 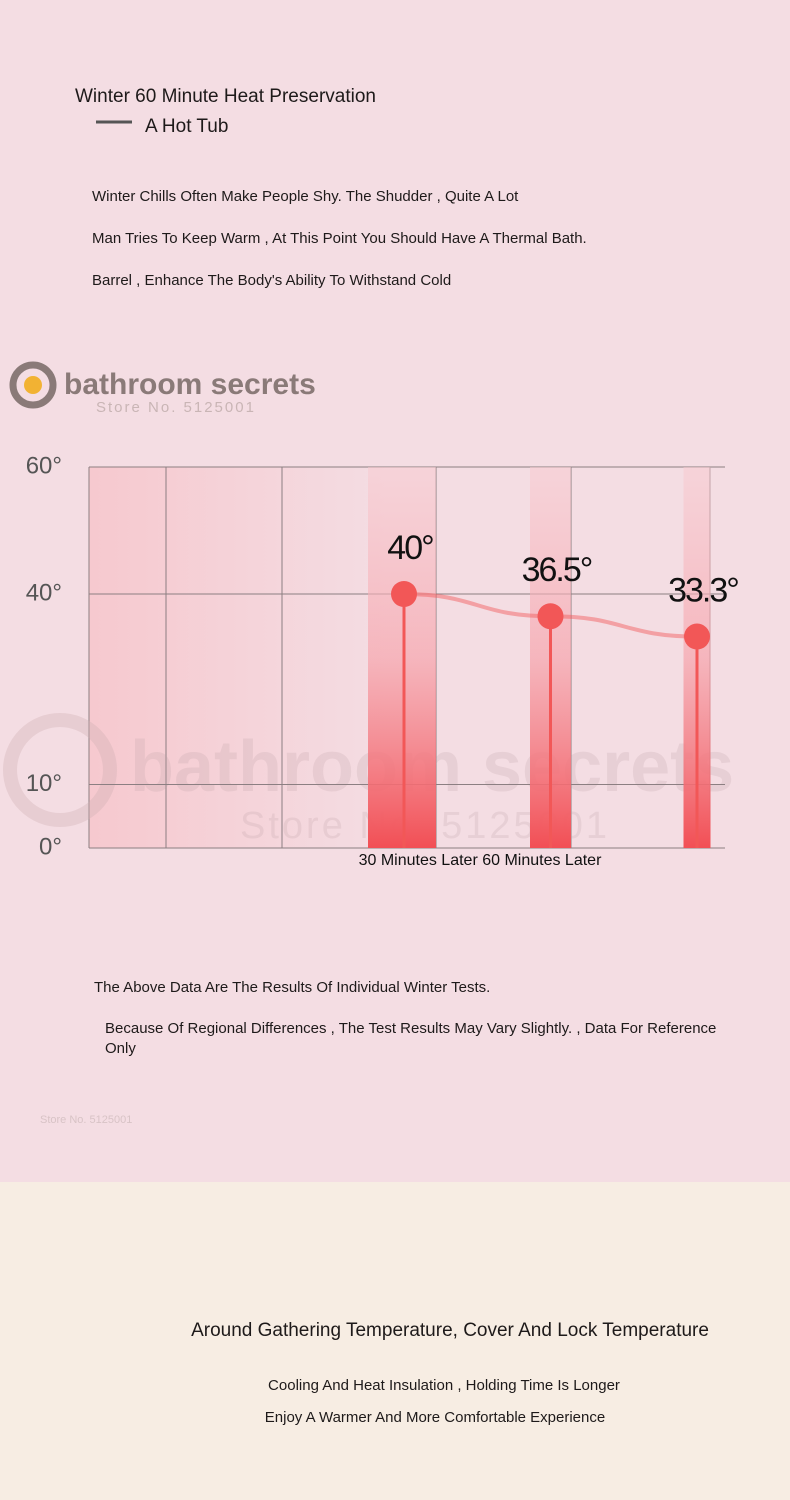 I want to click on x-axis-label: 30 Minutes Later 60 Minutes Later, so click(x=480, y=860).